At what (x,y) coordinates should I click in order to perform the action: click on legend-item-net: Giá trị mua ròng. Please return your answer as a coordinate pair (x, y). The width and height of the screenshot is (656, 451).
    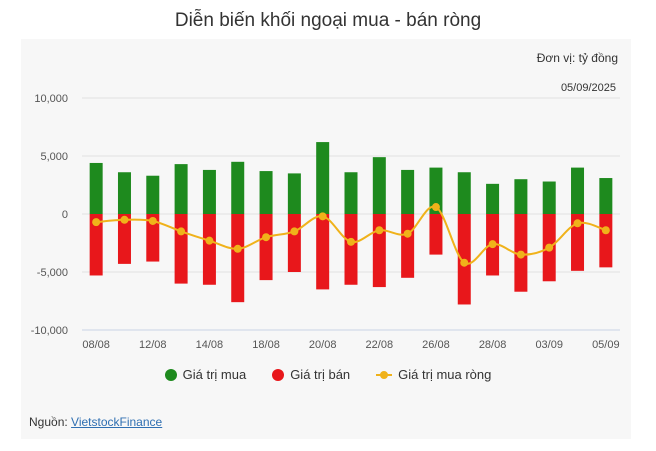
    Looking at the image, I should click on (433, 374).